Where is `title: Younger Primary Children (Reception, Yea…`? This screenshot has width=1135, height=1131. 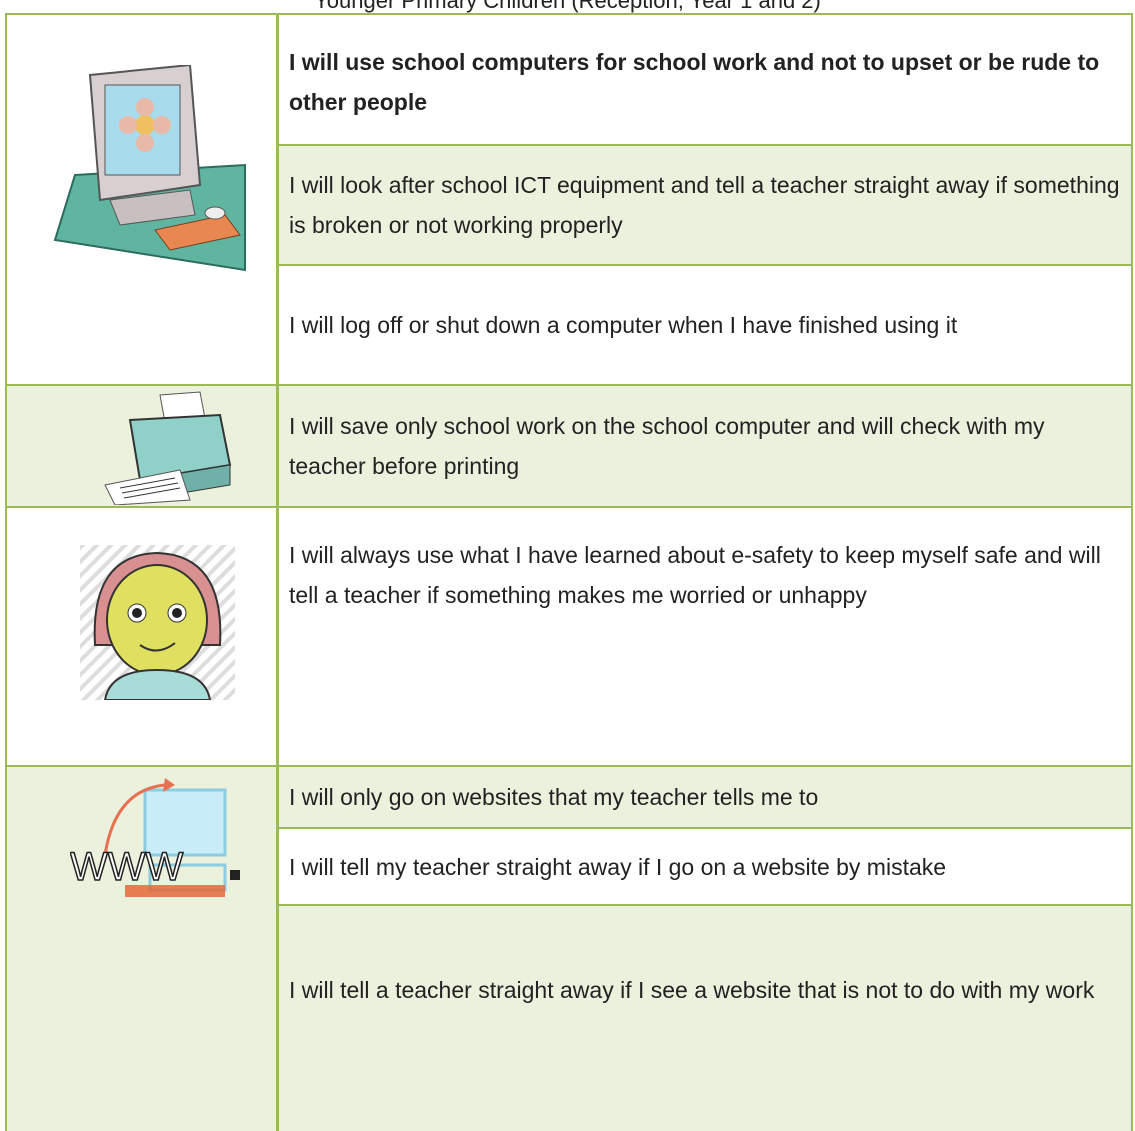 title: Younger Primary Children (Reception, Yea… is located at coordinates (567, 6).